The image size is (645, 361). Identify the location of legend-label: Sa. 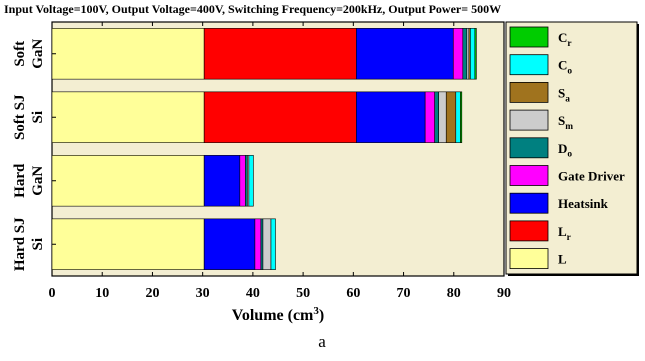
(564, 94).